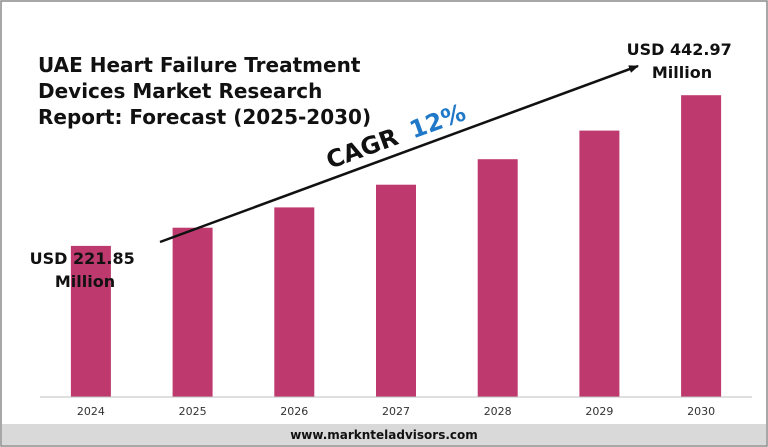 The height and width of the screenshot is (447, 768). Describe the element at coordinates (498, 411) in the screenshot. I see `x-tick-label-2028: 2028` at that location.